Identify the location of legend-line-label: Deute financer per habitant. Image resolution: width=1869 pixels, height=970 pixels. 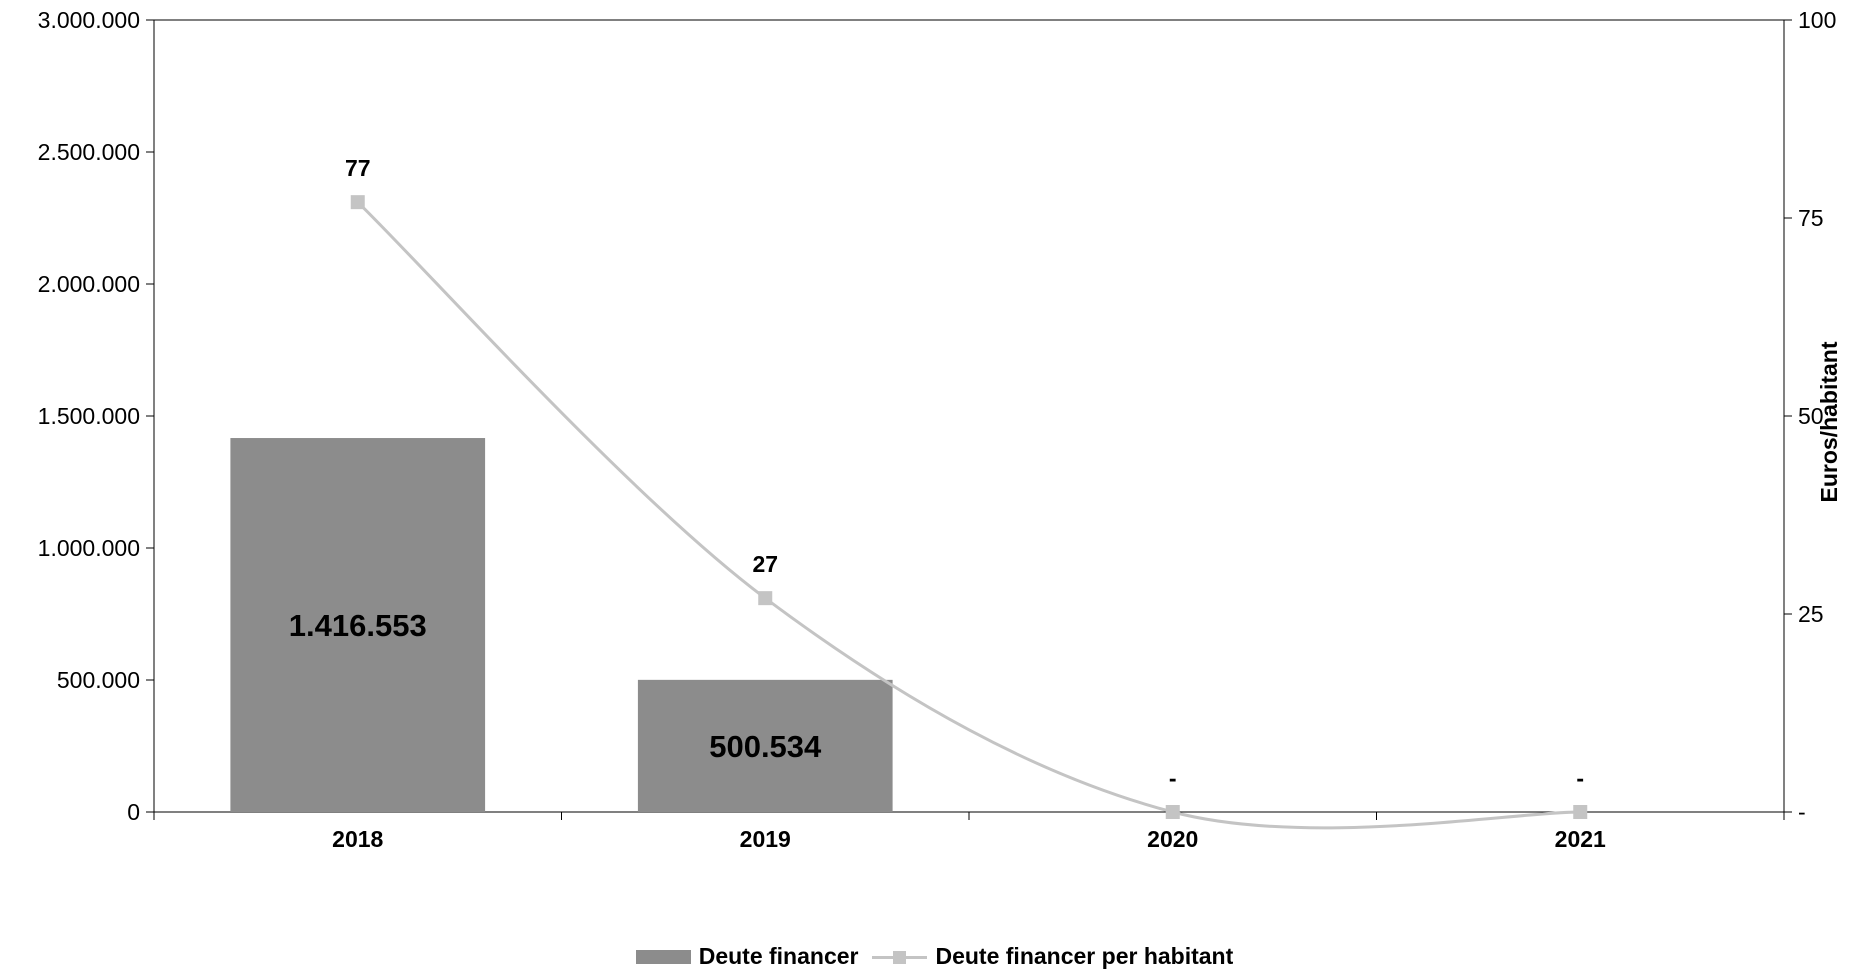
(1084, 956).